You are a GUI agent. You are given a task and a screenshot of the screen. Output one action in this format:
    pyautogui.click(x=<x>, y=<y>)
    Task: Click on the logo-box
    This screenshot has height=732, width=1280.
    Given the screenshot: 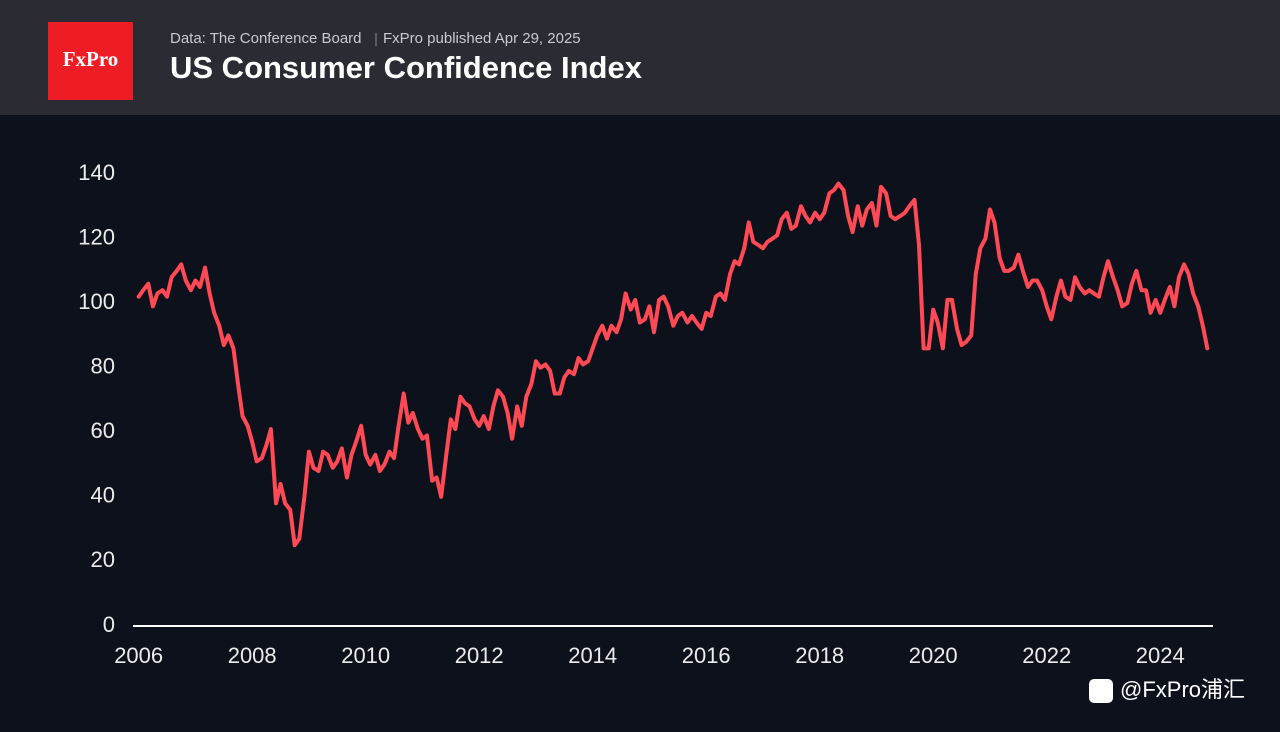 What is the action you would take?
    pyautogui.click(x=90, y=61)
    